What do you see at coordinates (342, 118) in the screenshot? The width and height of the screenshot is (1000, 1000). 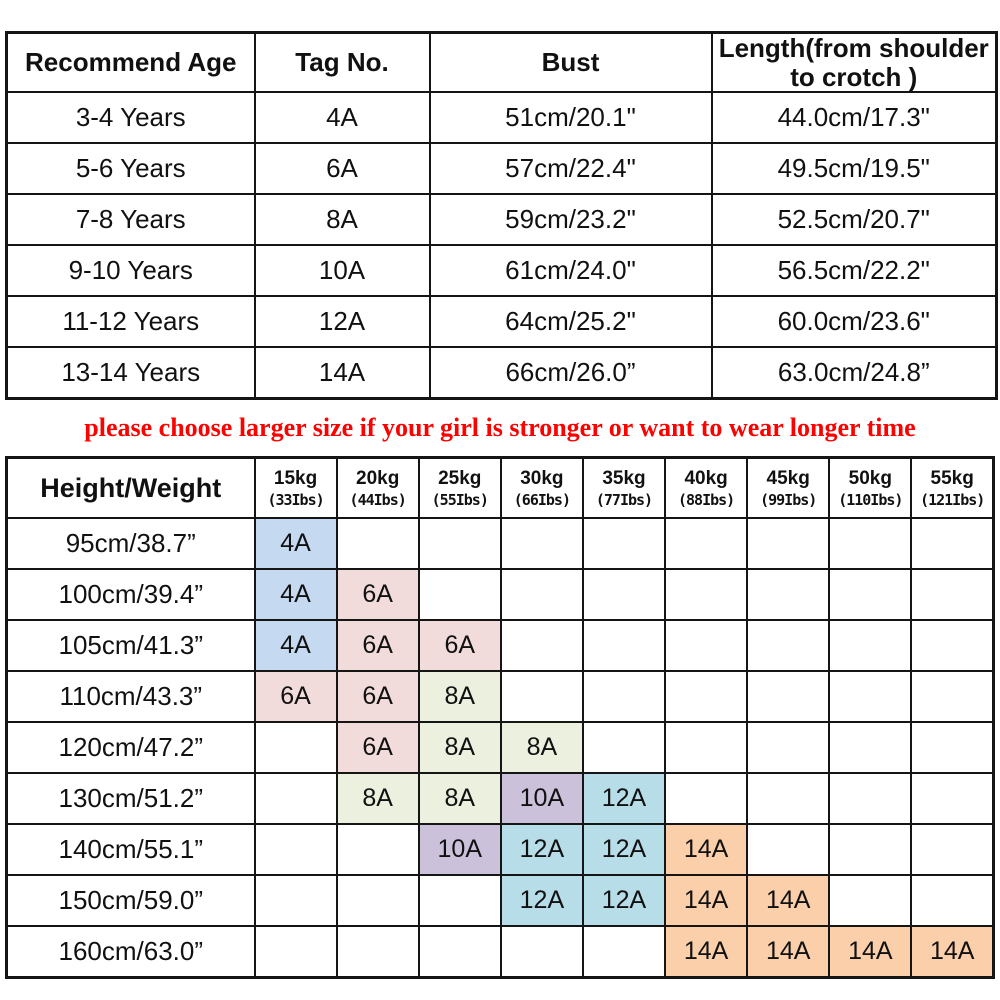 I see `size-table-cell: 4A` at bounding box center [342, 118].